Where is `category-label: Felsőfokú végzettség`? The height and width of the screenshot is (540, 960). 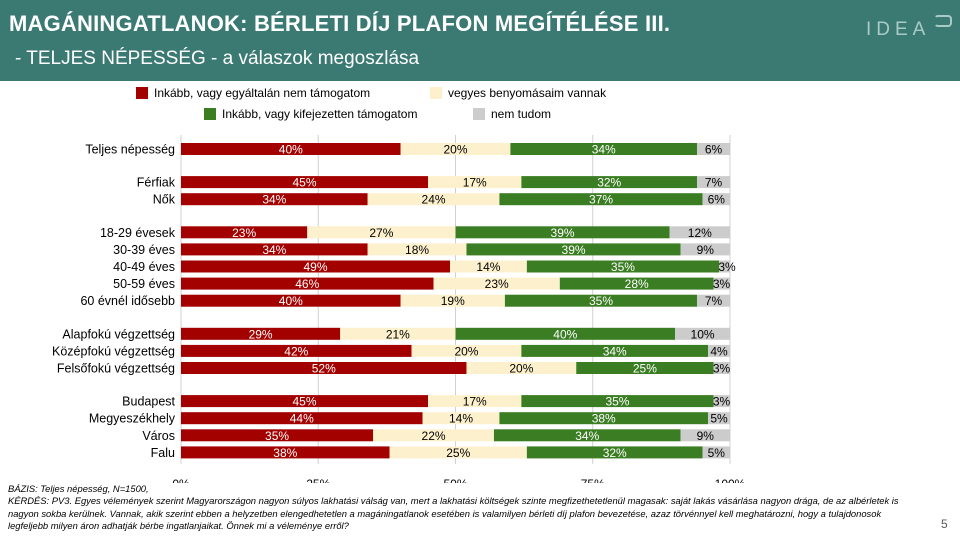
category-label: Felsőfokú végzettség is located at coordinates (116, 369).